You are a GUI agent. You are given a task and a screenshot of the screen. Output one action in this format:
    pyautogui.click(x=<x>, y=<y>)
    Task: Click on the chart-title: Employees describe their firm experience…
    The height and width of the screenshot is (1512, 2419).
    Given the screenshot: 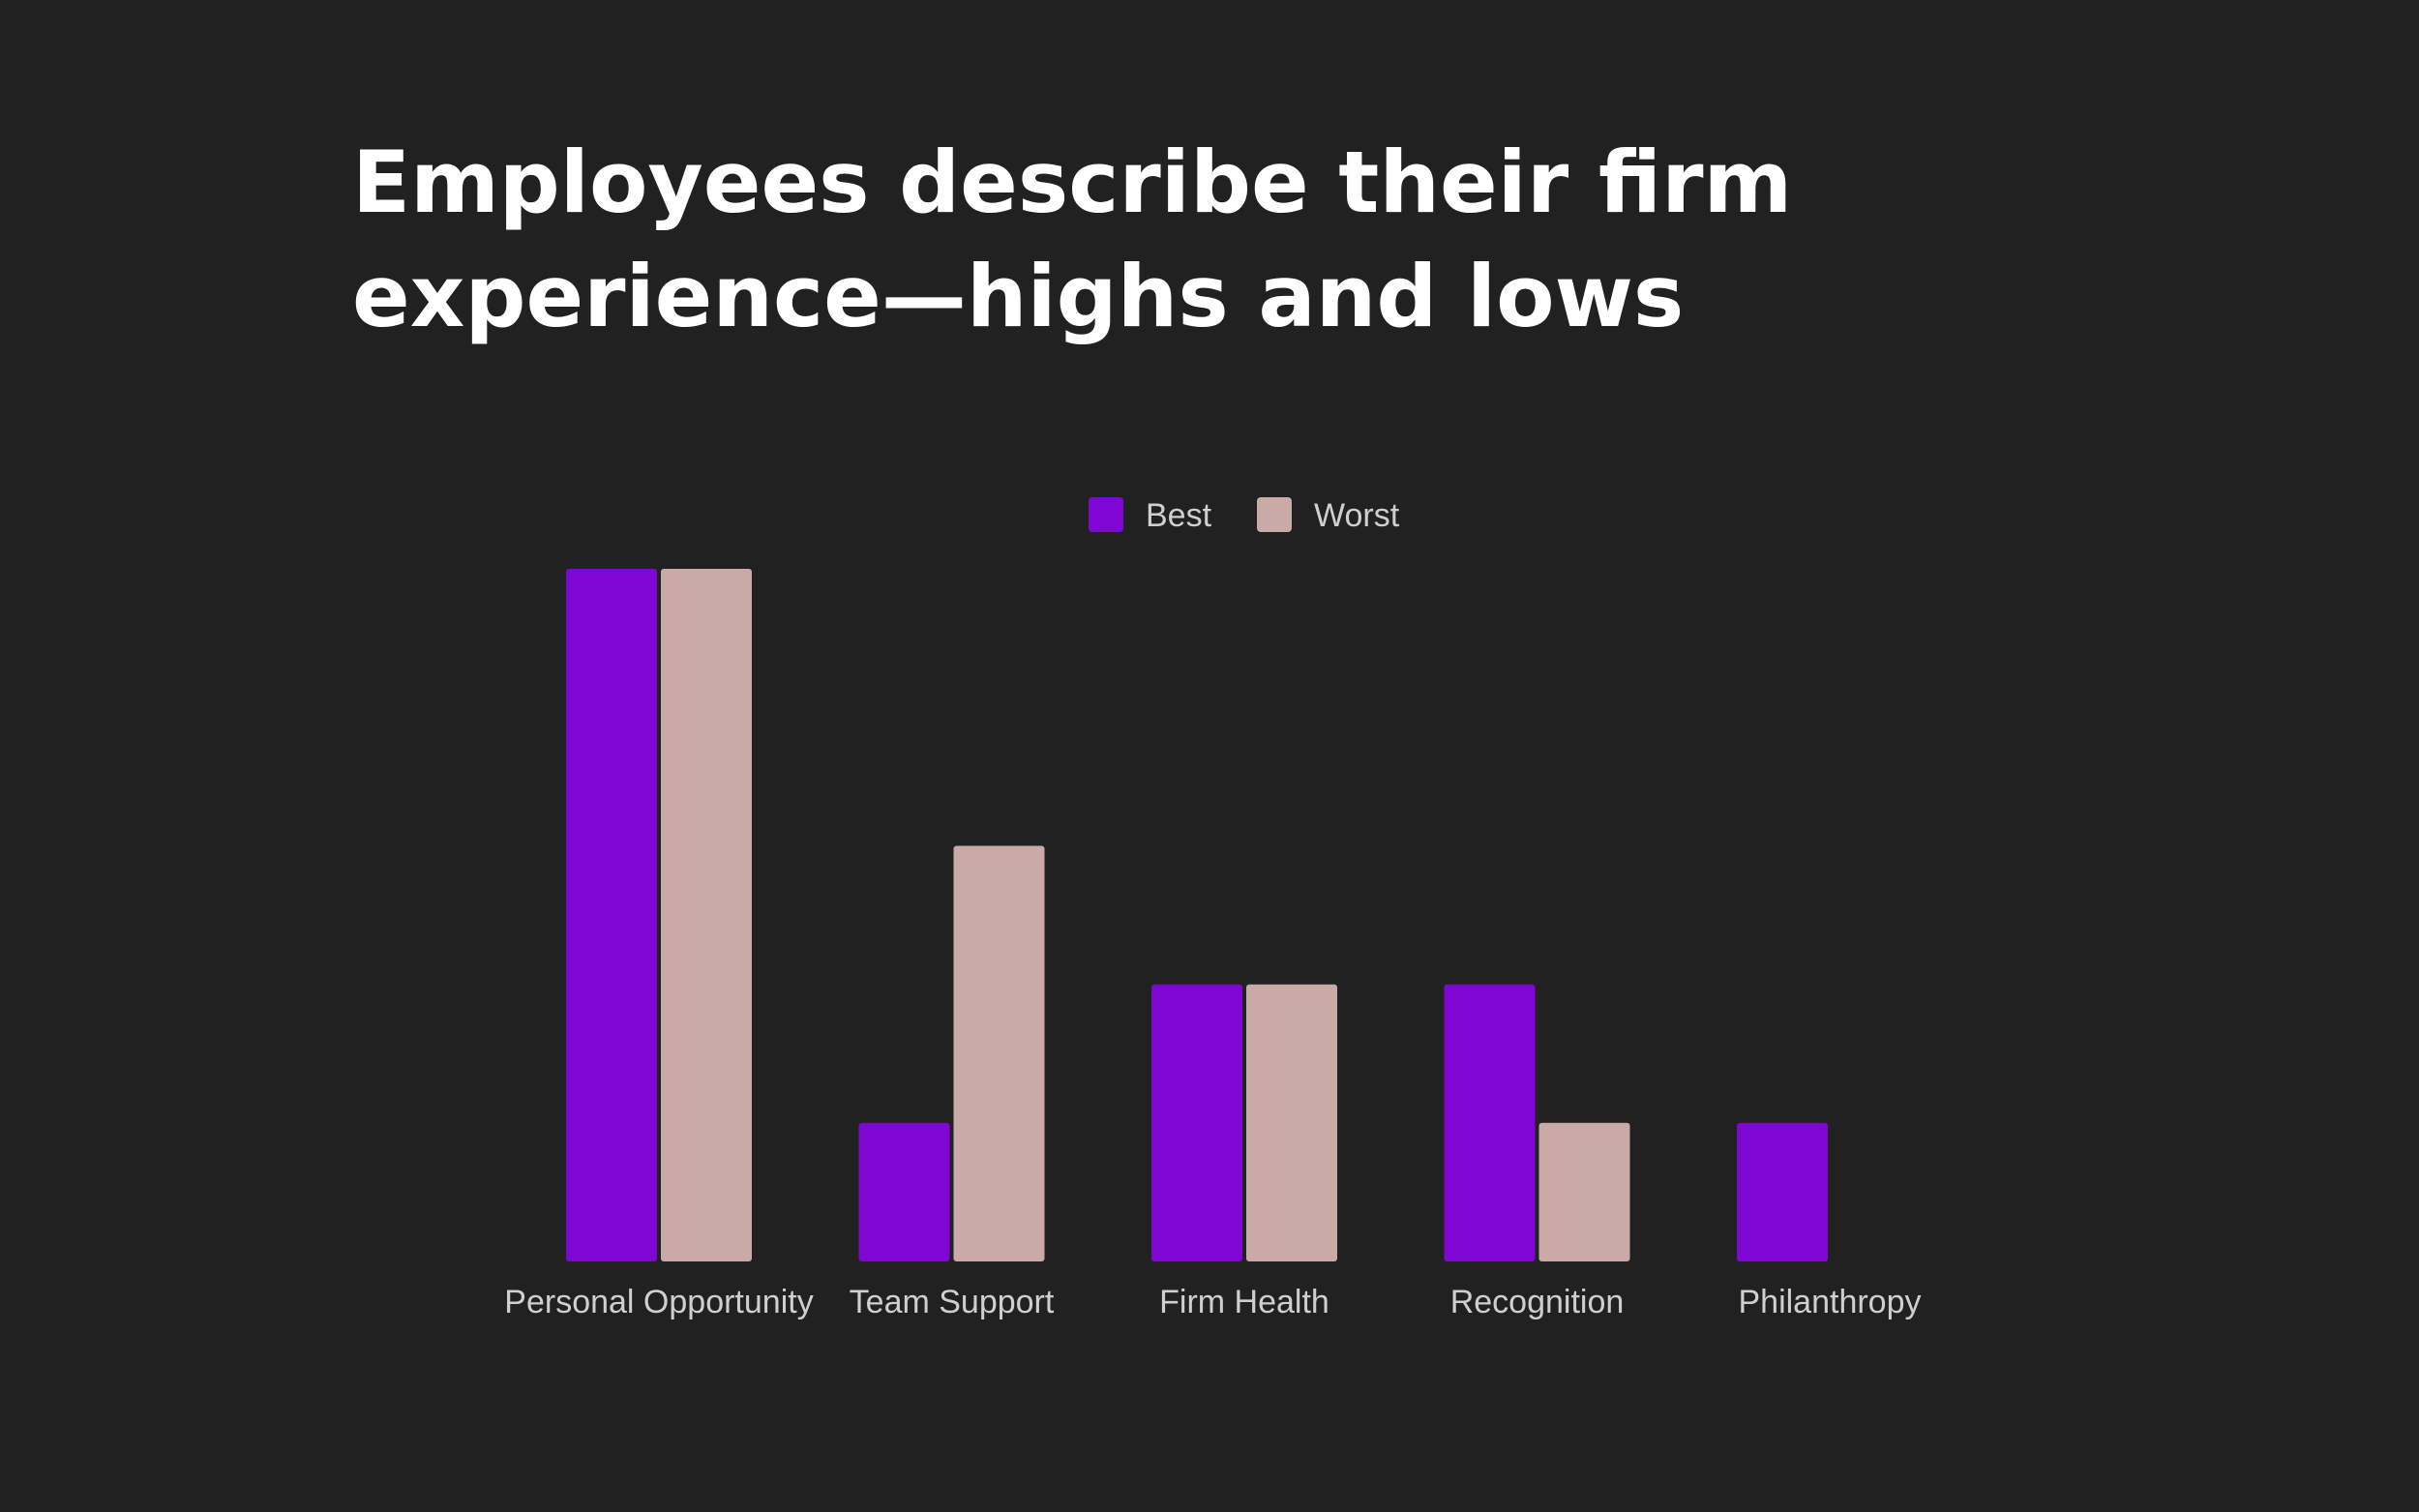 What is the action you would take?
    pyautogui.click(x=1078, y=240)
    